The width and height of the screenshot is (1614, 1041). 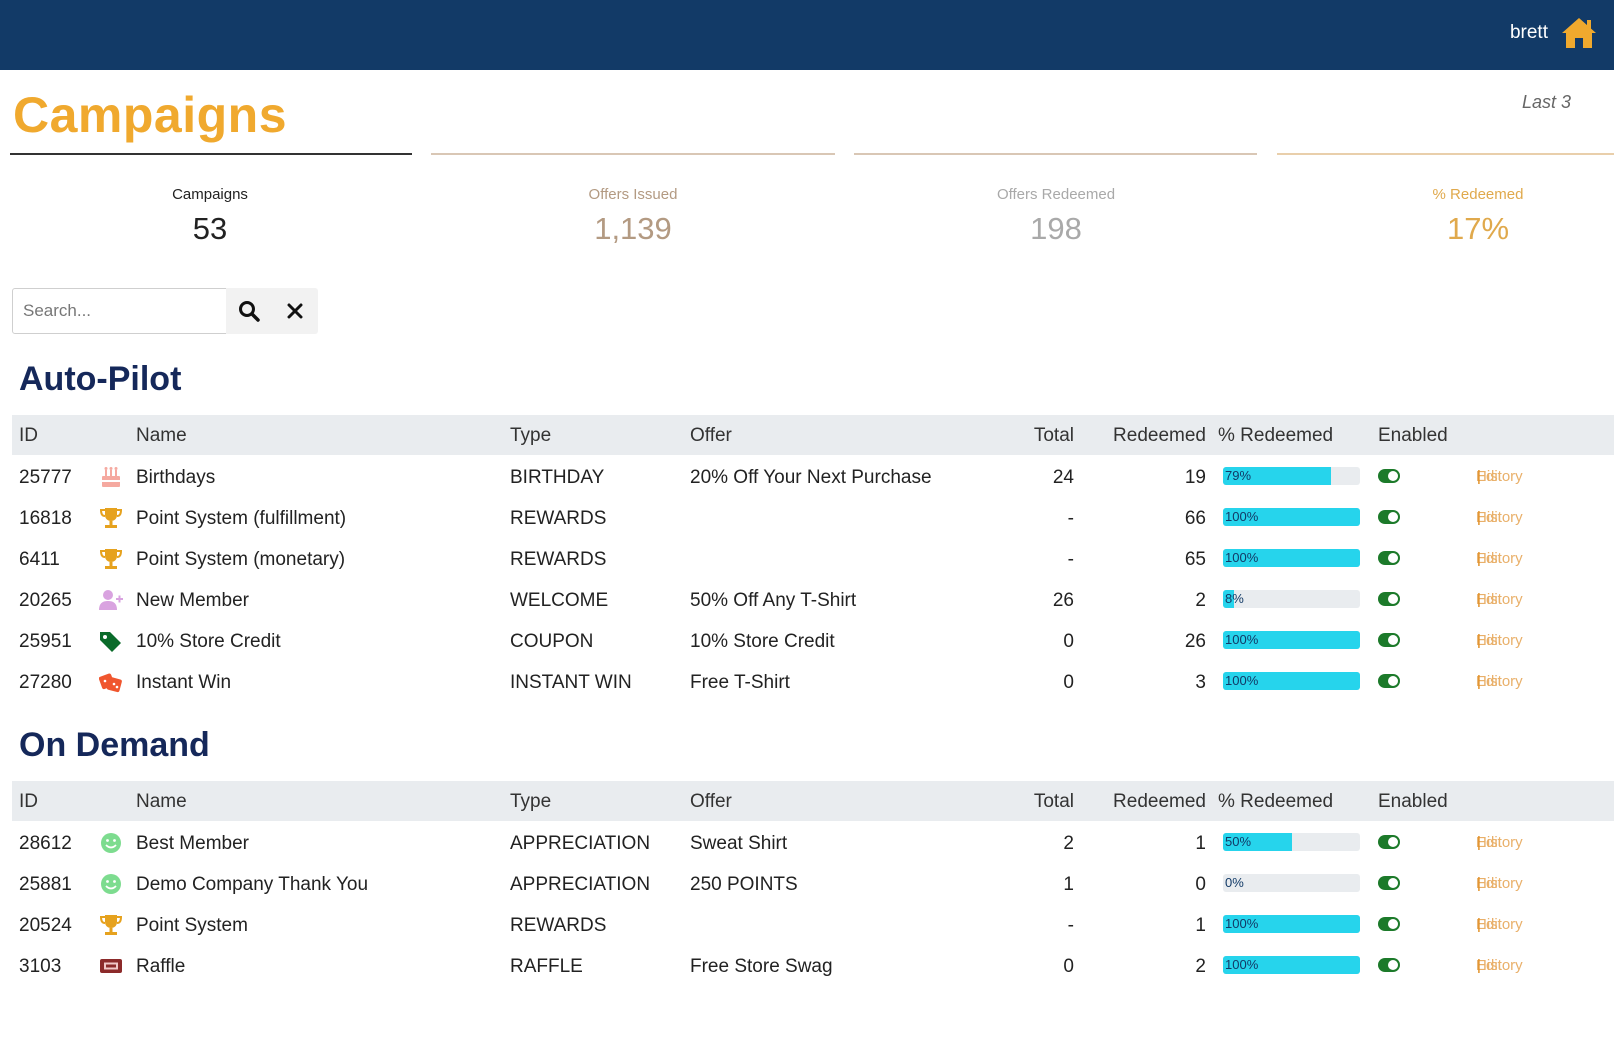 What do you see at coordinates (241, 559) in the screenshot?
I see `campaign-name: Point System (monetary)` at bounding box center [241, 559].